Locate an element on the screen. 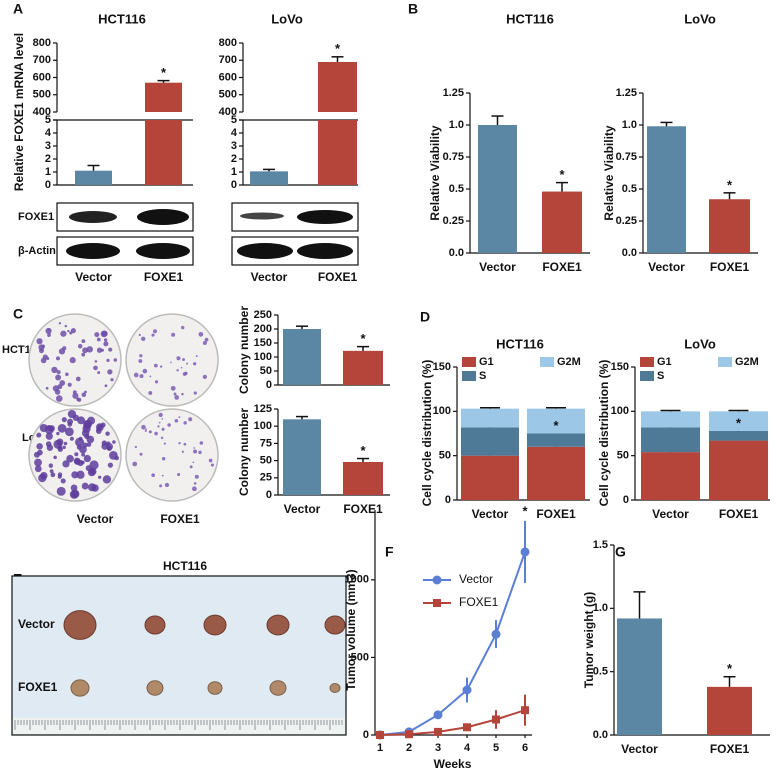 The height and width of the screenshot is (771, 778). y-tick-label: 4 is located at coordinates (234, 133).